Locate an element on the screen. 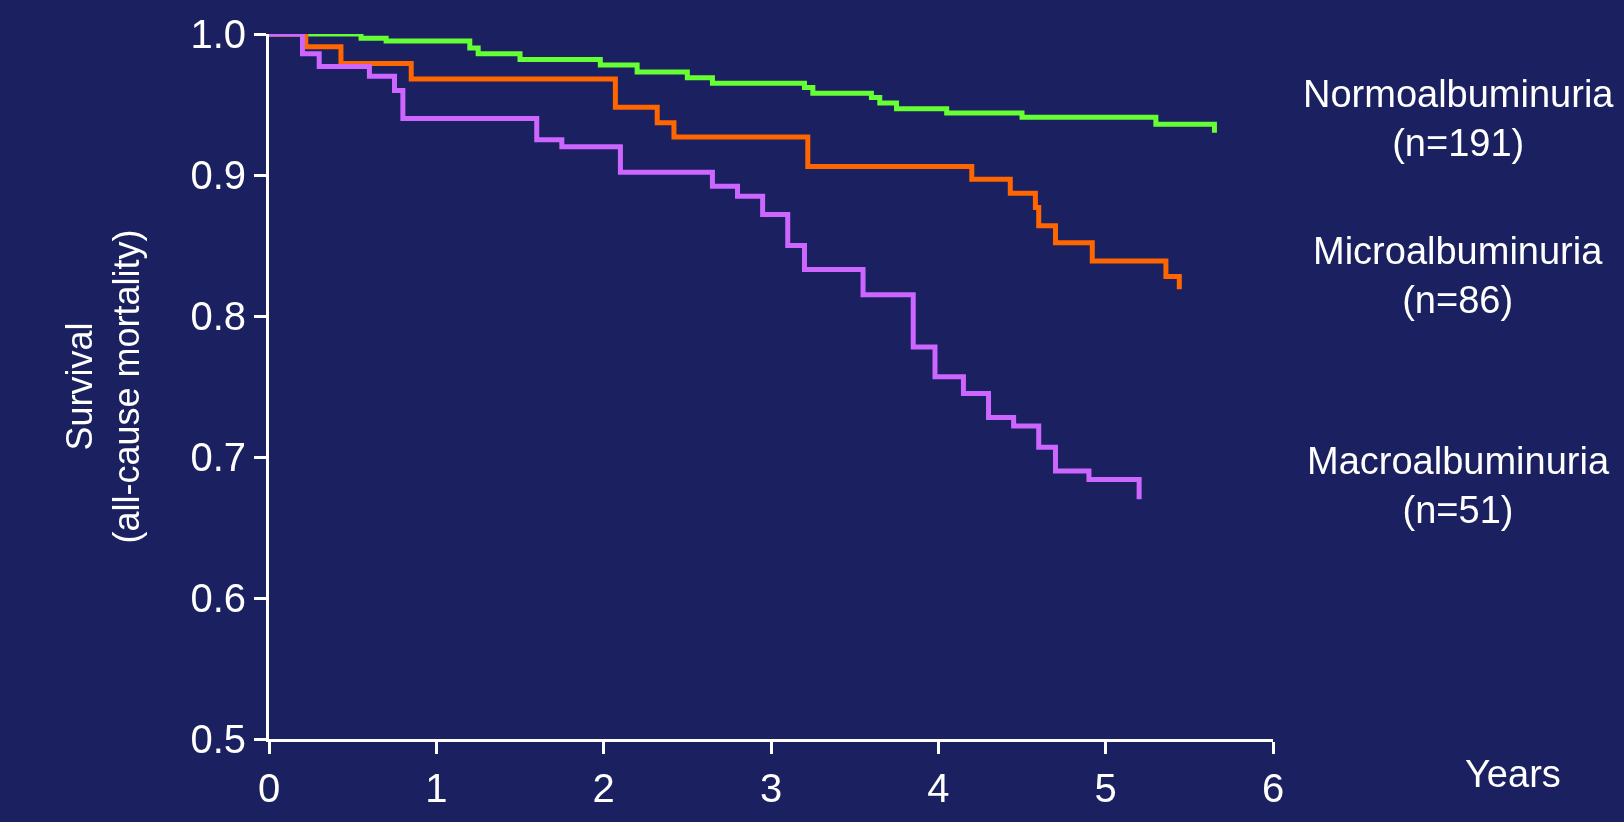 This screenshot has width=1624, height=822. y-tick-label: 0.6 is located at coordinates (218, 598).